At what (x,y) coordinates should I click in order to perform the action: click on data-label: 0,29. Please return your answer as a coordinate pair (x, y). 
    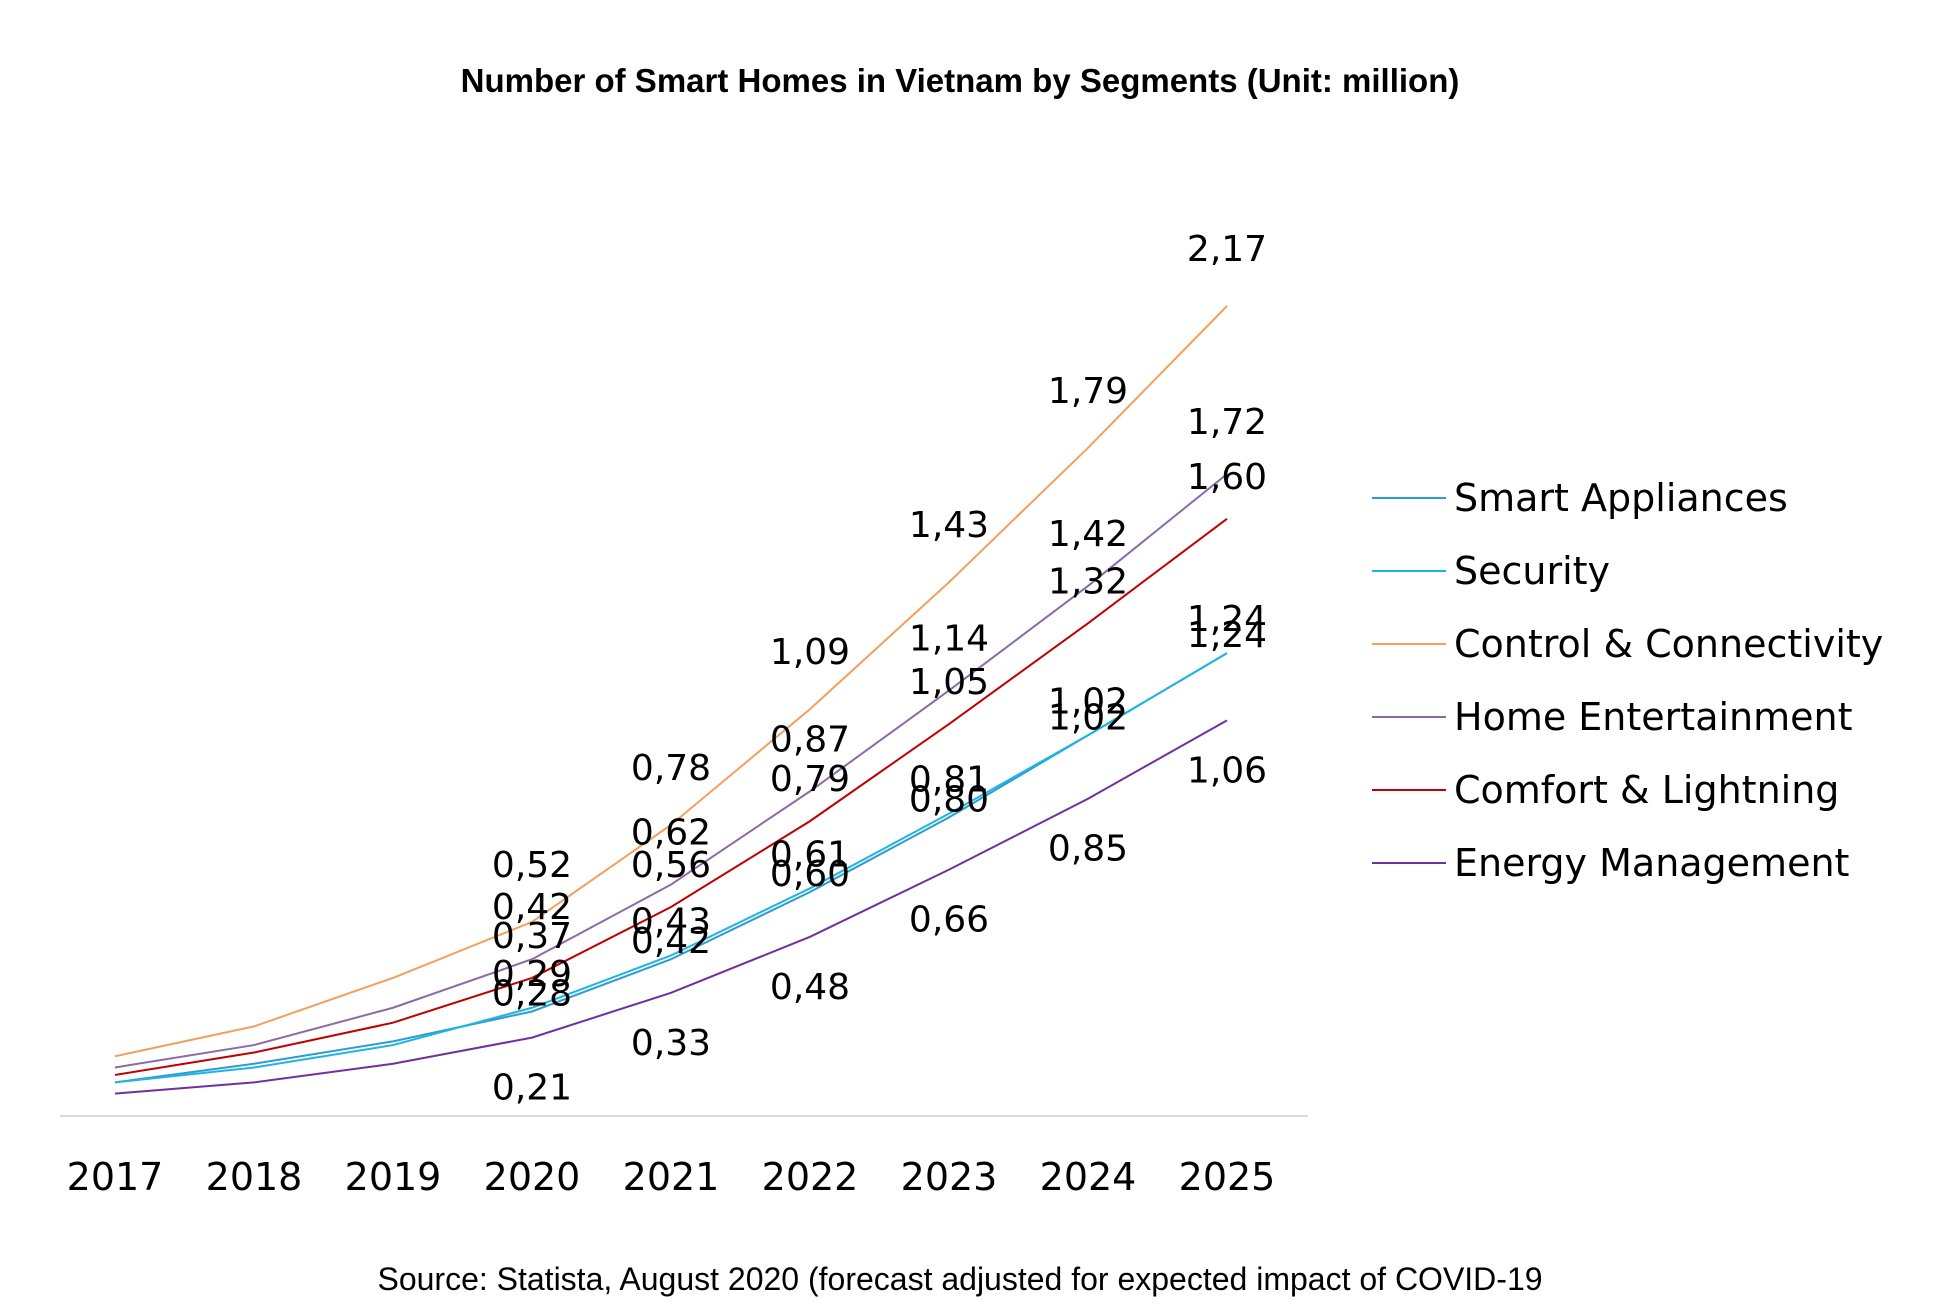
    Looking at the image, I should click on (532, 974).